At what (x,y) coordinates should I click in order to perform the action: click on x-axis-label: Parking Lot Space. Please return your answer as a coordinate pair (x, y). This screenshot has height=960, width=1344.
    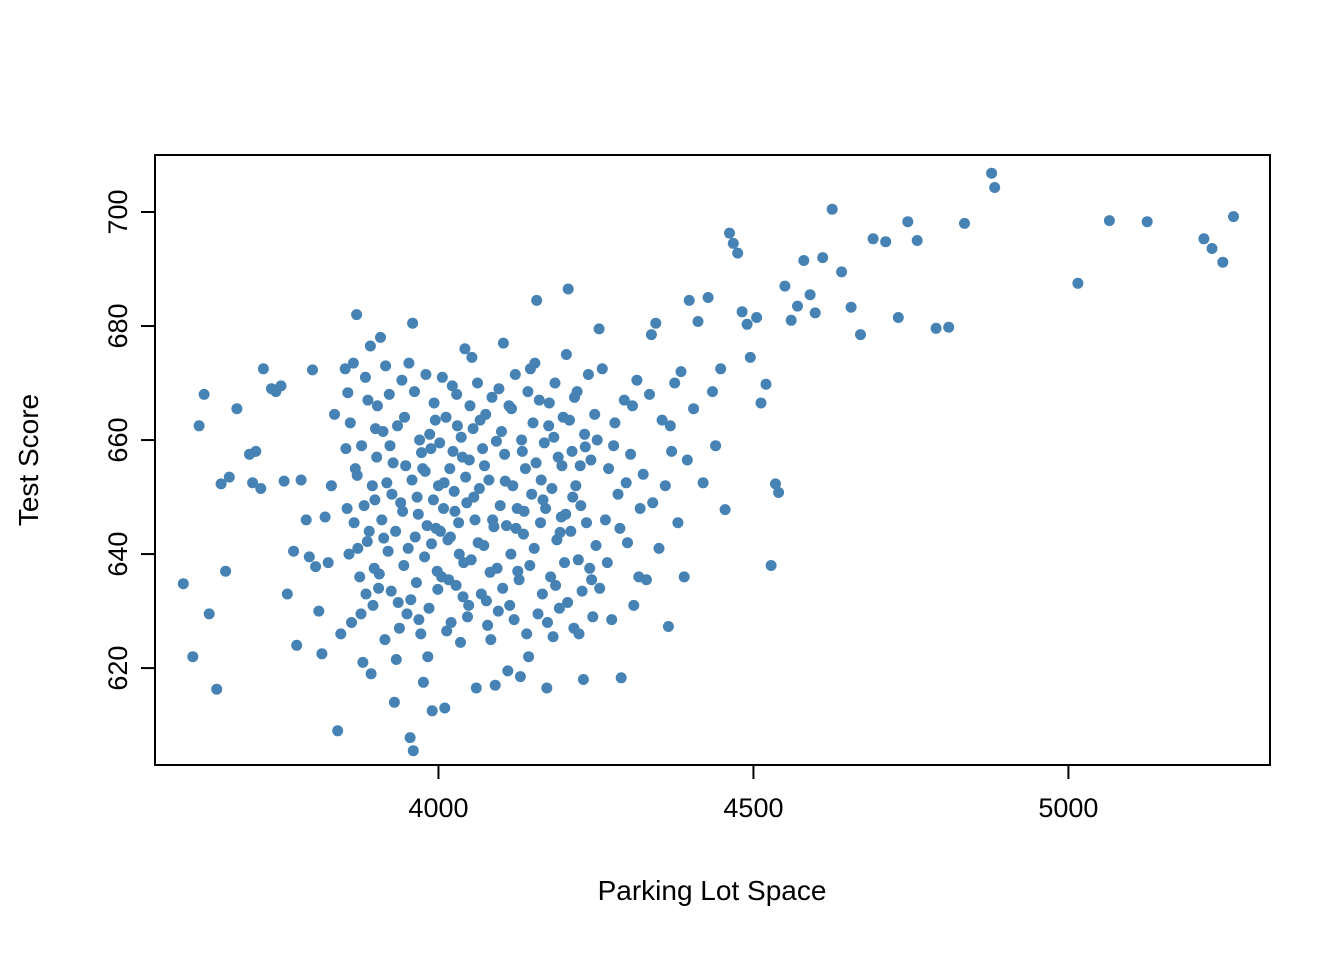
    Looking at the image, I should click on (712, 890).